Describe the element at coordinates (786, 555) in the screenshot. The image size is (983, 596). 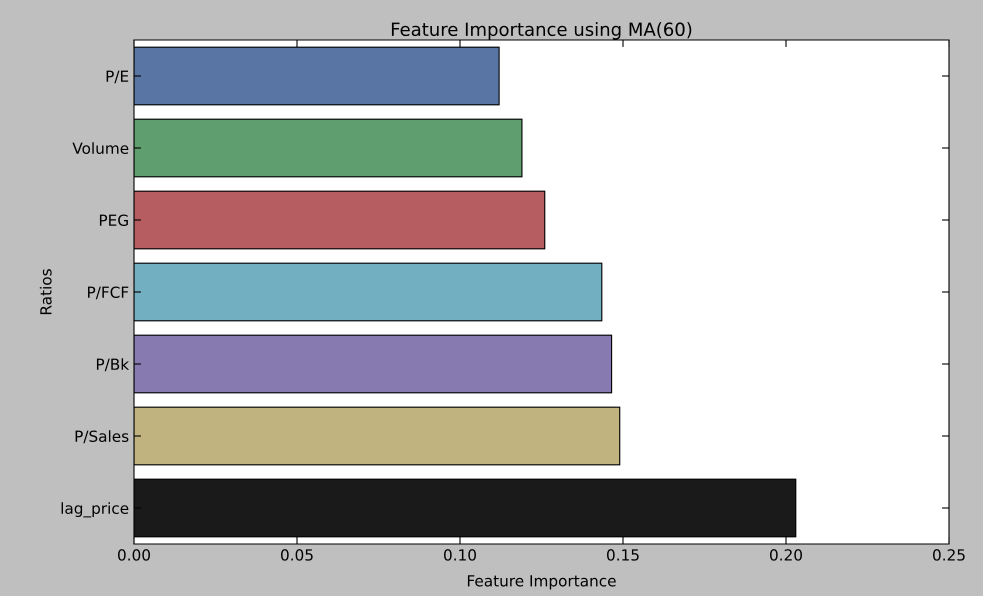
I see `x-tick-label: 0.20` at that location.